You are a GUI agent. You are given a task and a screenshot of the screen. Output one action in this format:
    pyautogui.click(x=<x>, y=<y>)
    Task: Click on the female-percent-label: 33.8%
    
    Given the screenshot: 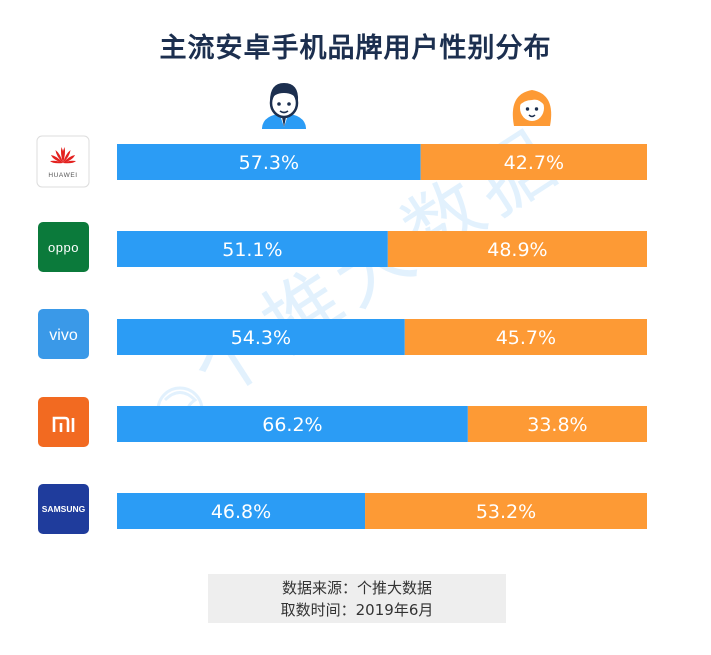 What is the action you would take?
    pyautogui.click(x=557, y=425)
    